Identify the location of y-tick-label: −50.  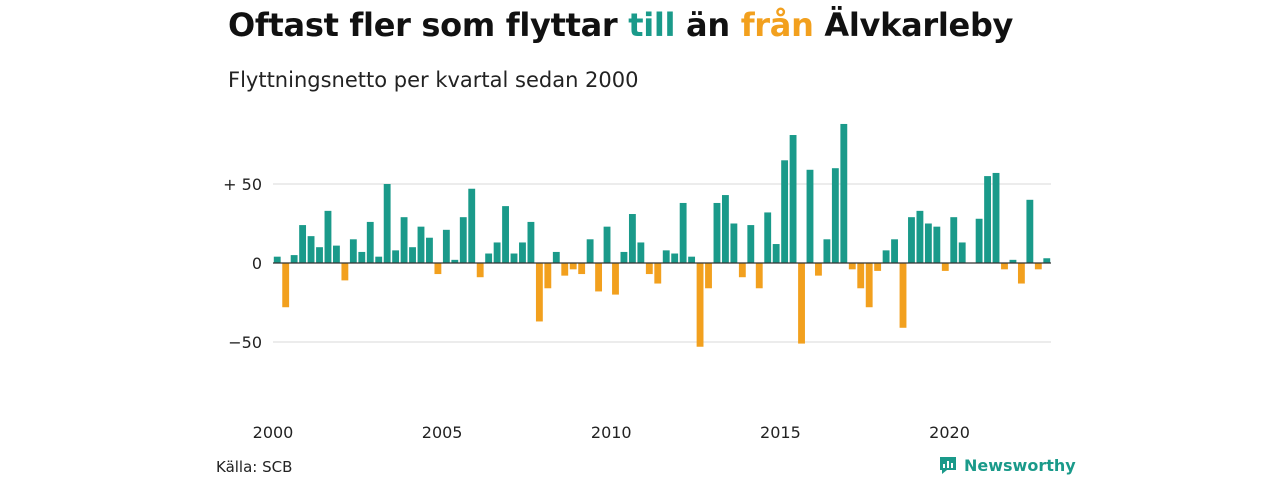
(245, 342).